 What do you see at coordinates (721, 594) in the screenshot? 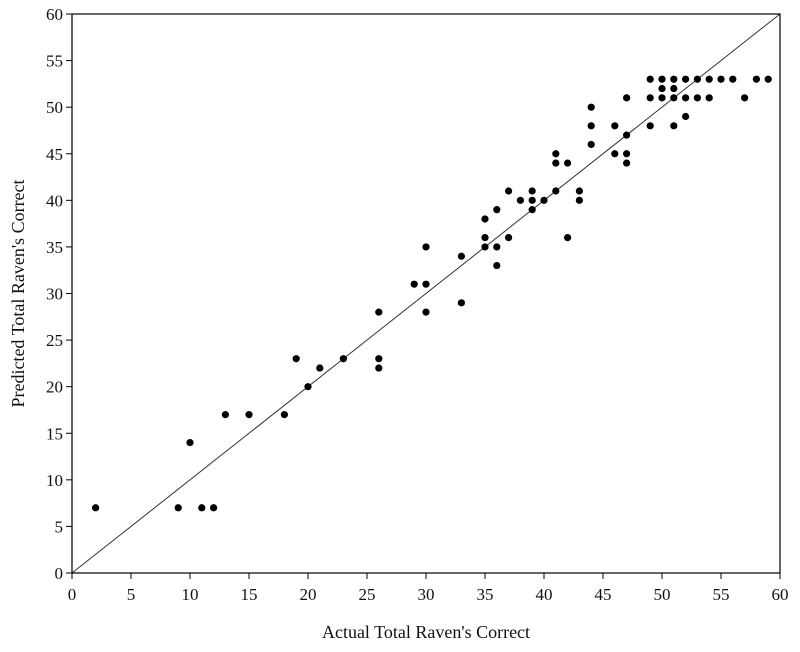
I see `x-tick-label: 55` at bounding box center [721, 594].